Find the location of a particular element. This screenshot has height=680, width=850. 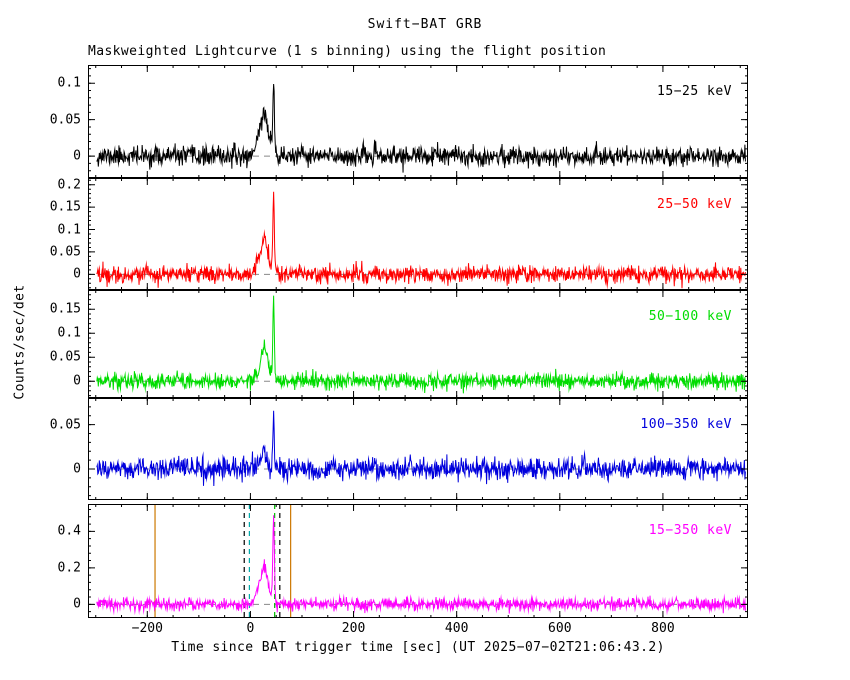

band-label-3: 100−350 keV is located at coordinates (686, 424).